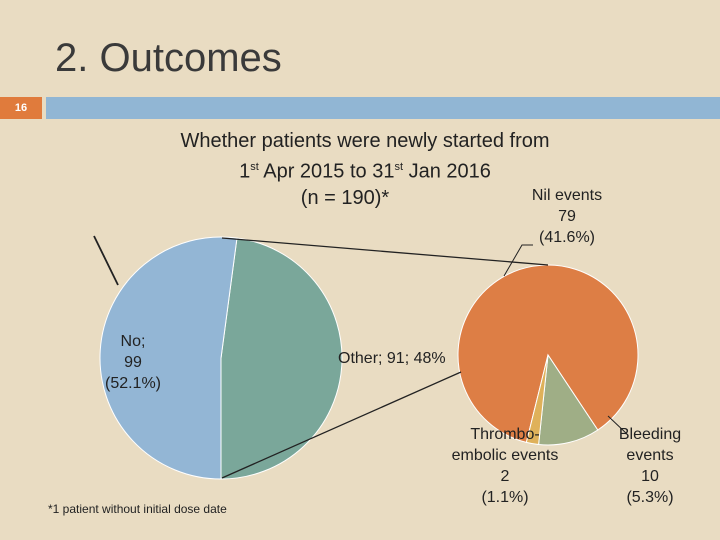 This screenshot has height=540, width=720. Describe the element at coordinates (21, 108) in the screenshot. I see `slide-number: 16` at that location.